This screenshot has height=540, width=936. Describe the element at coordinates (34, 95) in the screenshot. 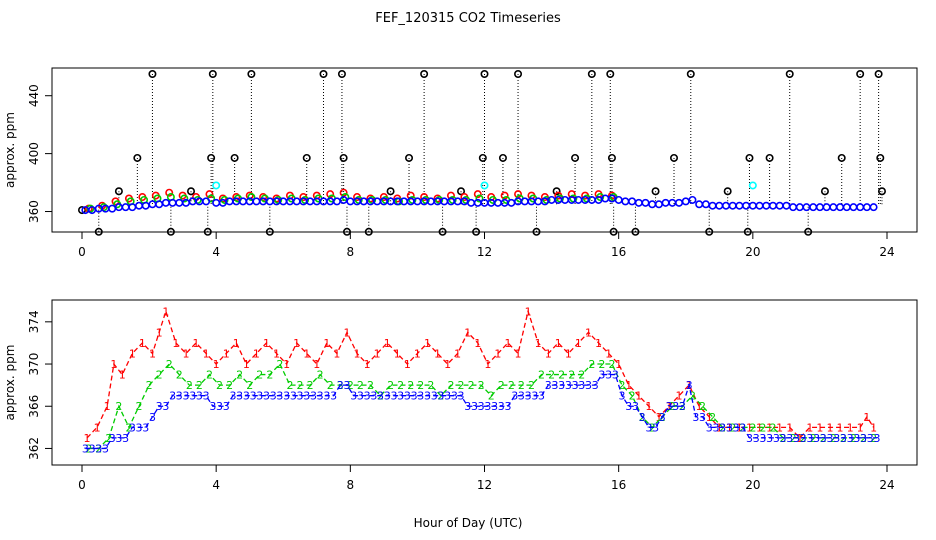

I see `y-tick-label: 440` at that location.